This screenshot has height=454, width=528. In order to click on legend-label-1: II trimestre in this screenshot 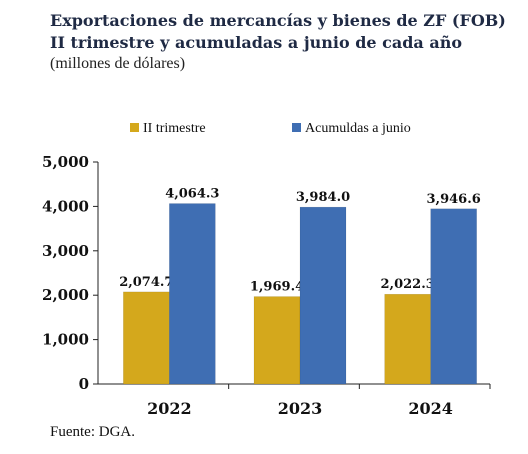, I will do `click(174, 128)`.